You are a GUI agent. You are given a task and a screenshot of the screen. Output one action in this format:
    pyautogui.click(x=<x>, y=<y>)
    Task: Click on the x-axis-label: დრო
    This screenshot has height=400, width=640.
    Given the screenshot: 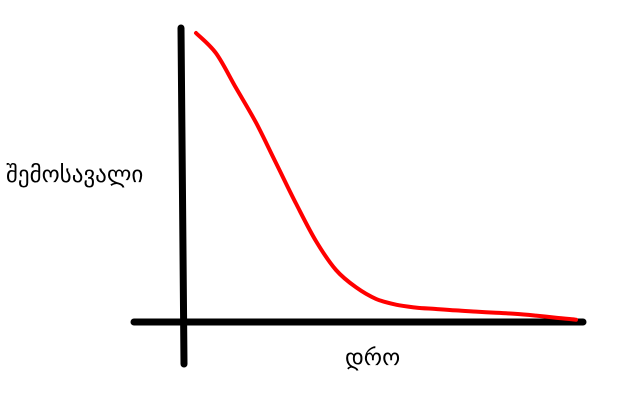 What is the action you would take?
    pyautogui.click(x=372, y=358)
    